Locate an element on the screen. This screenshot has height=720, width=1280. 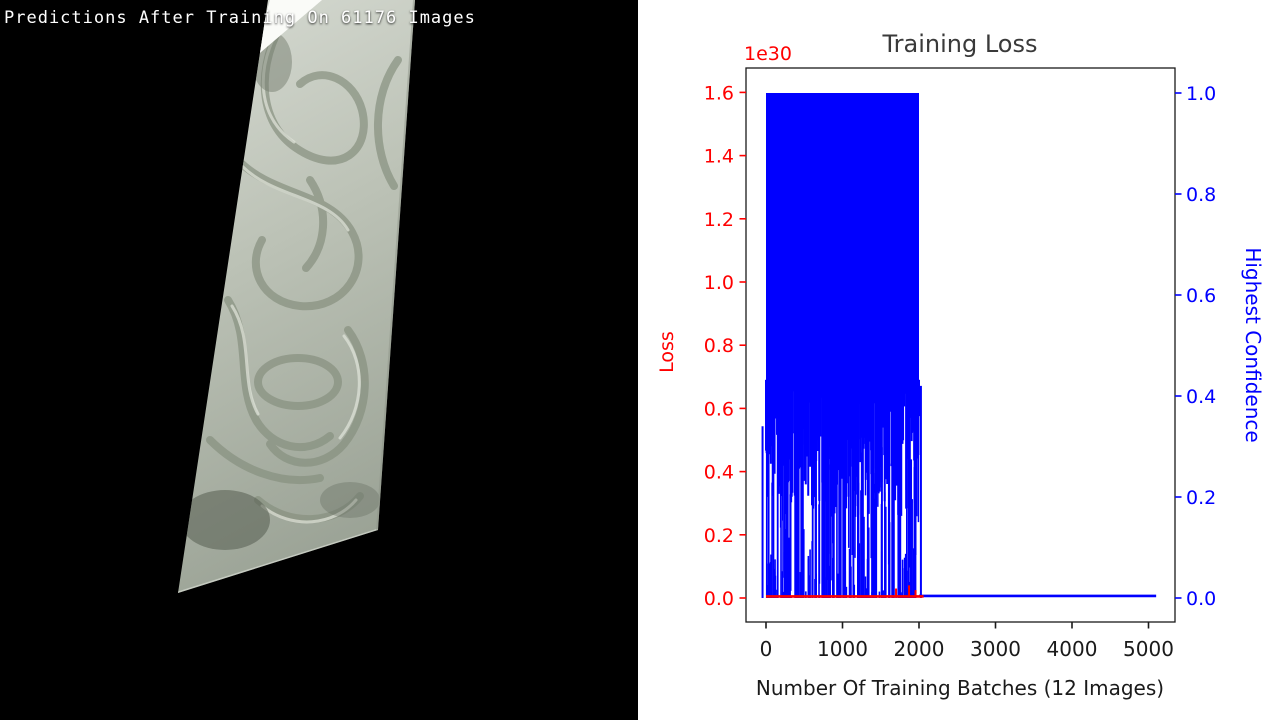
right-tick-label: 0.2 is located at coordinates (1201, 498).